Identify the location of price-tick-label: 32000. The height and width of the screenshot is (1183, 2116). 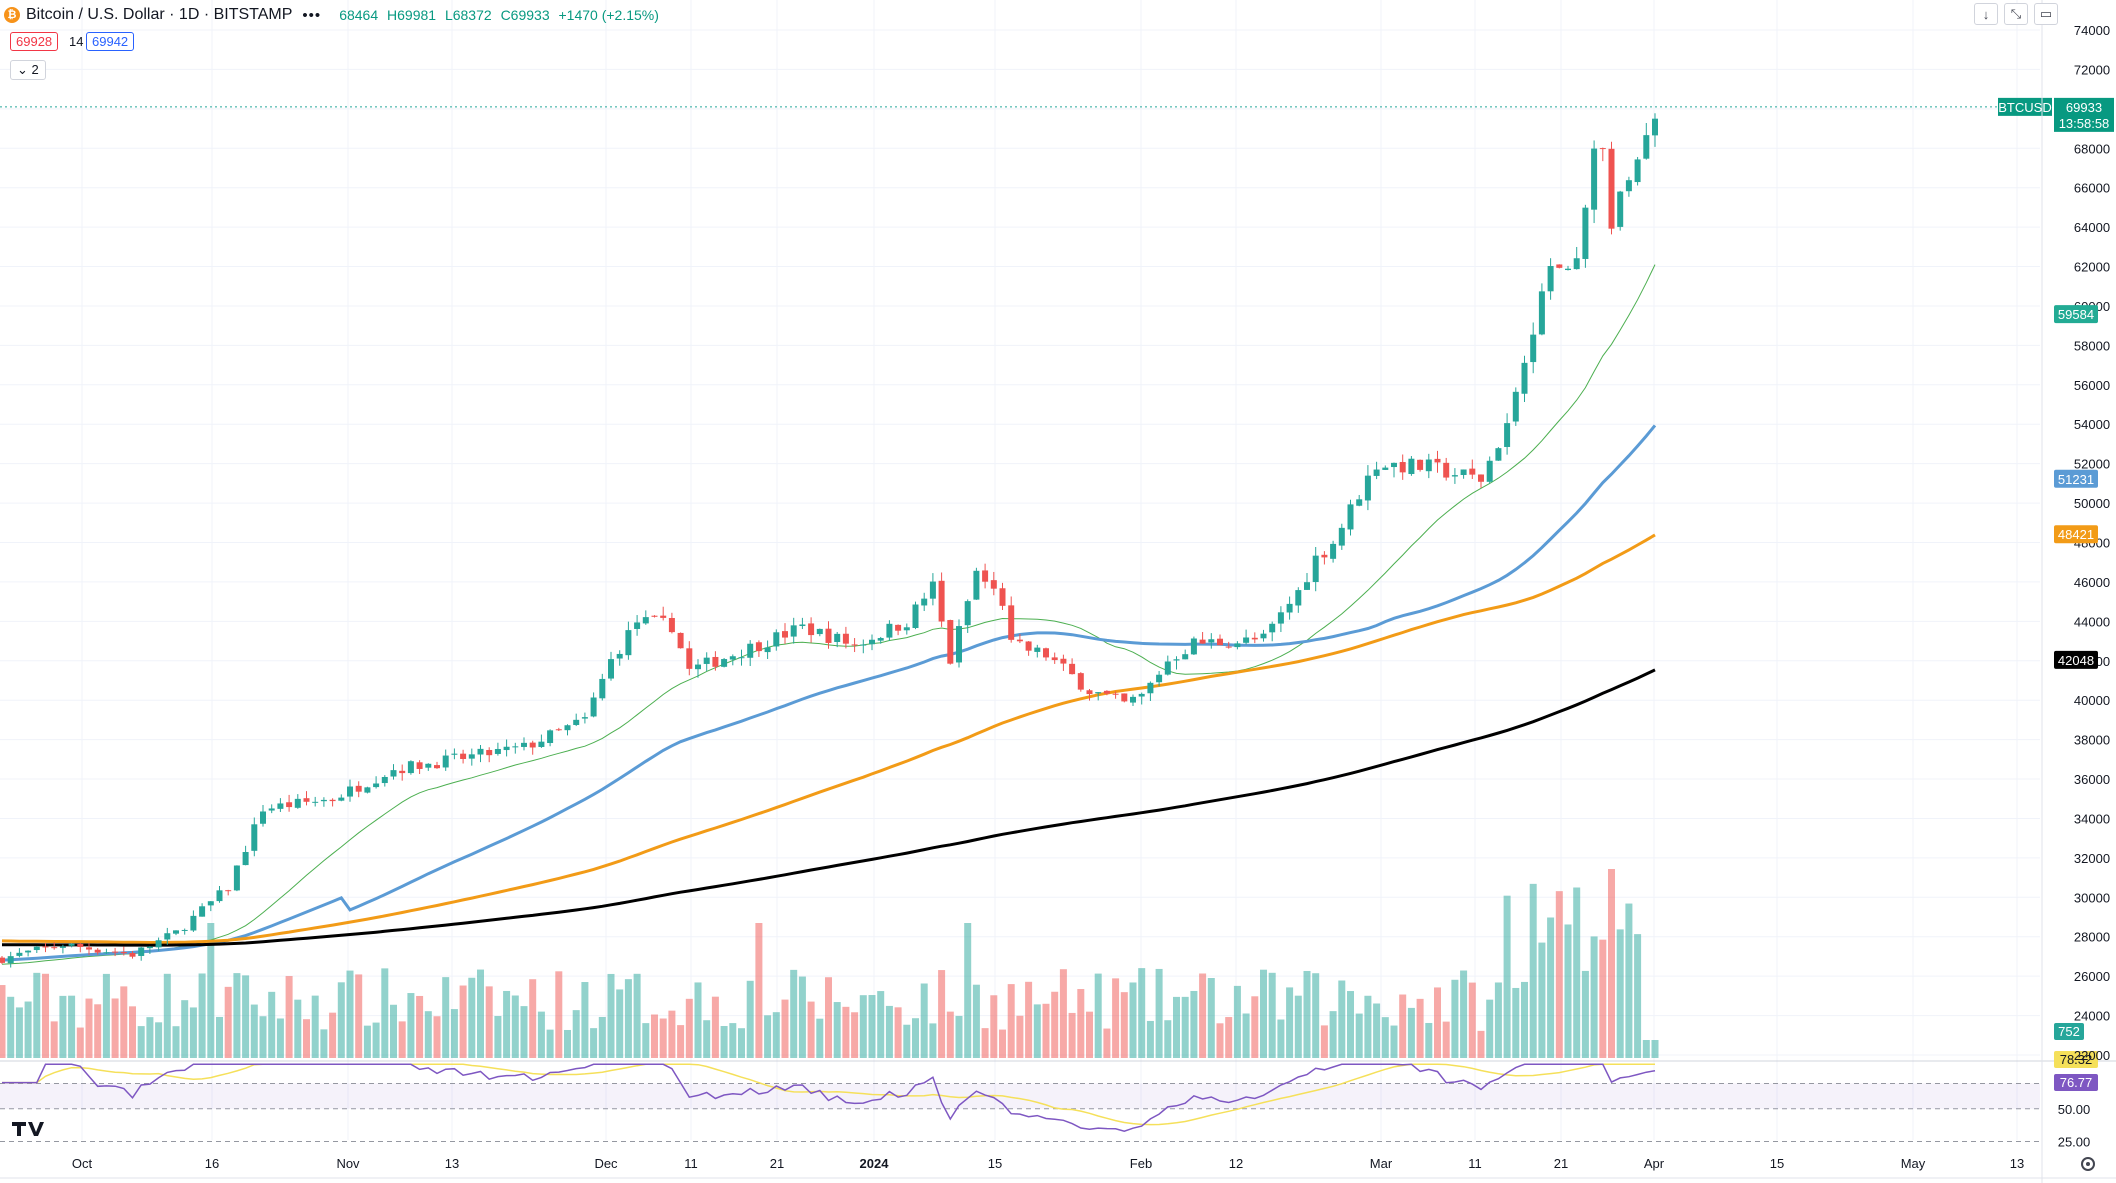
(2092, 858).